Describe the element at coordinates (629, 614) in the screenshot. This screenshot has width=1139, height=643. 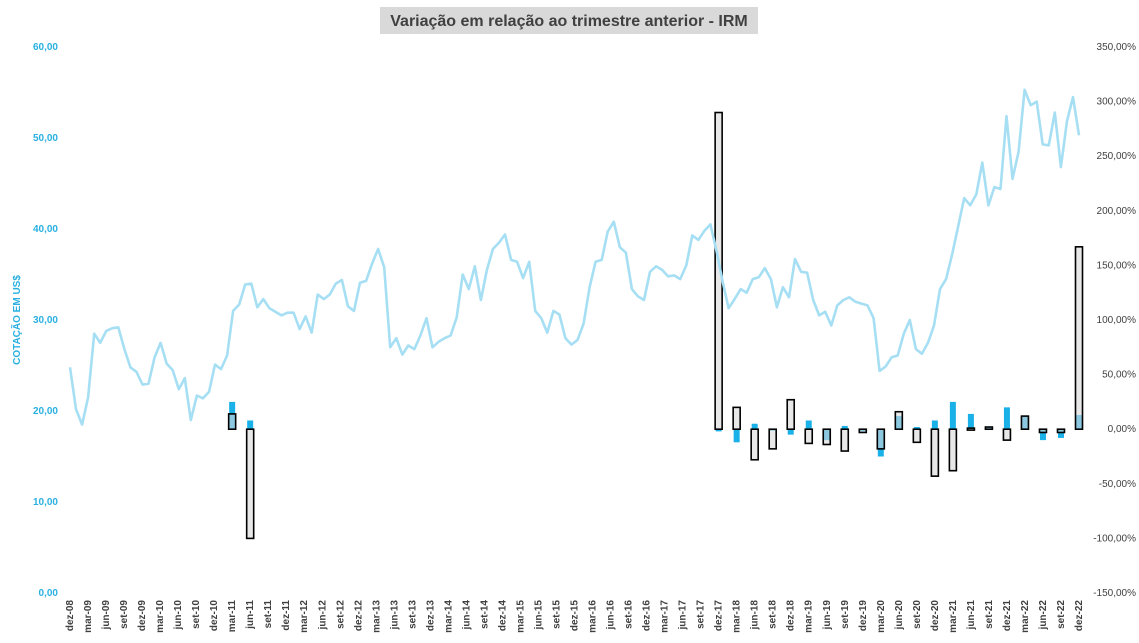
I see `x-tick-label: set-16` at that location.